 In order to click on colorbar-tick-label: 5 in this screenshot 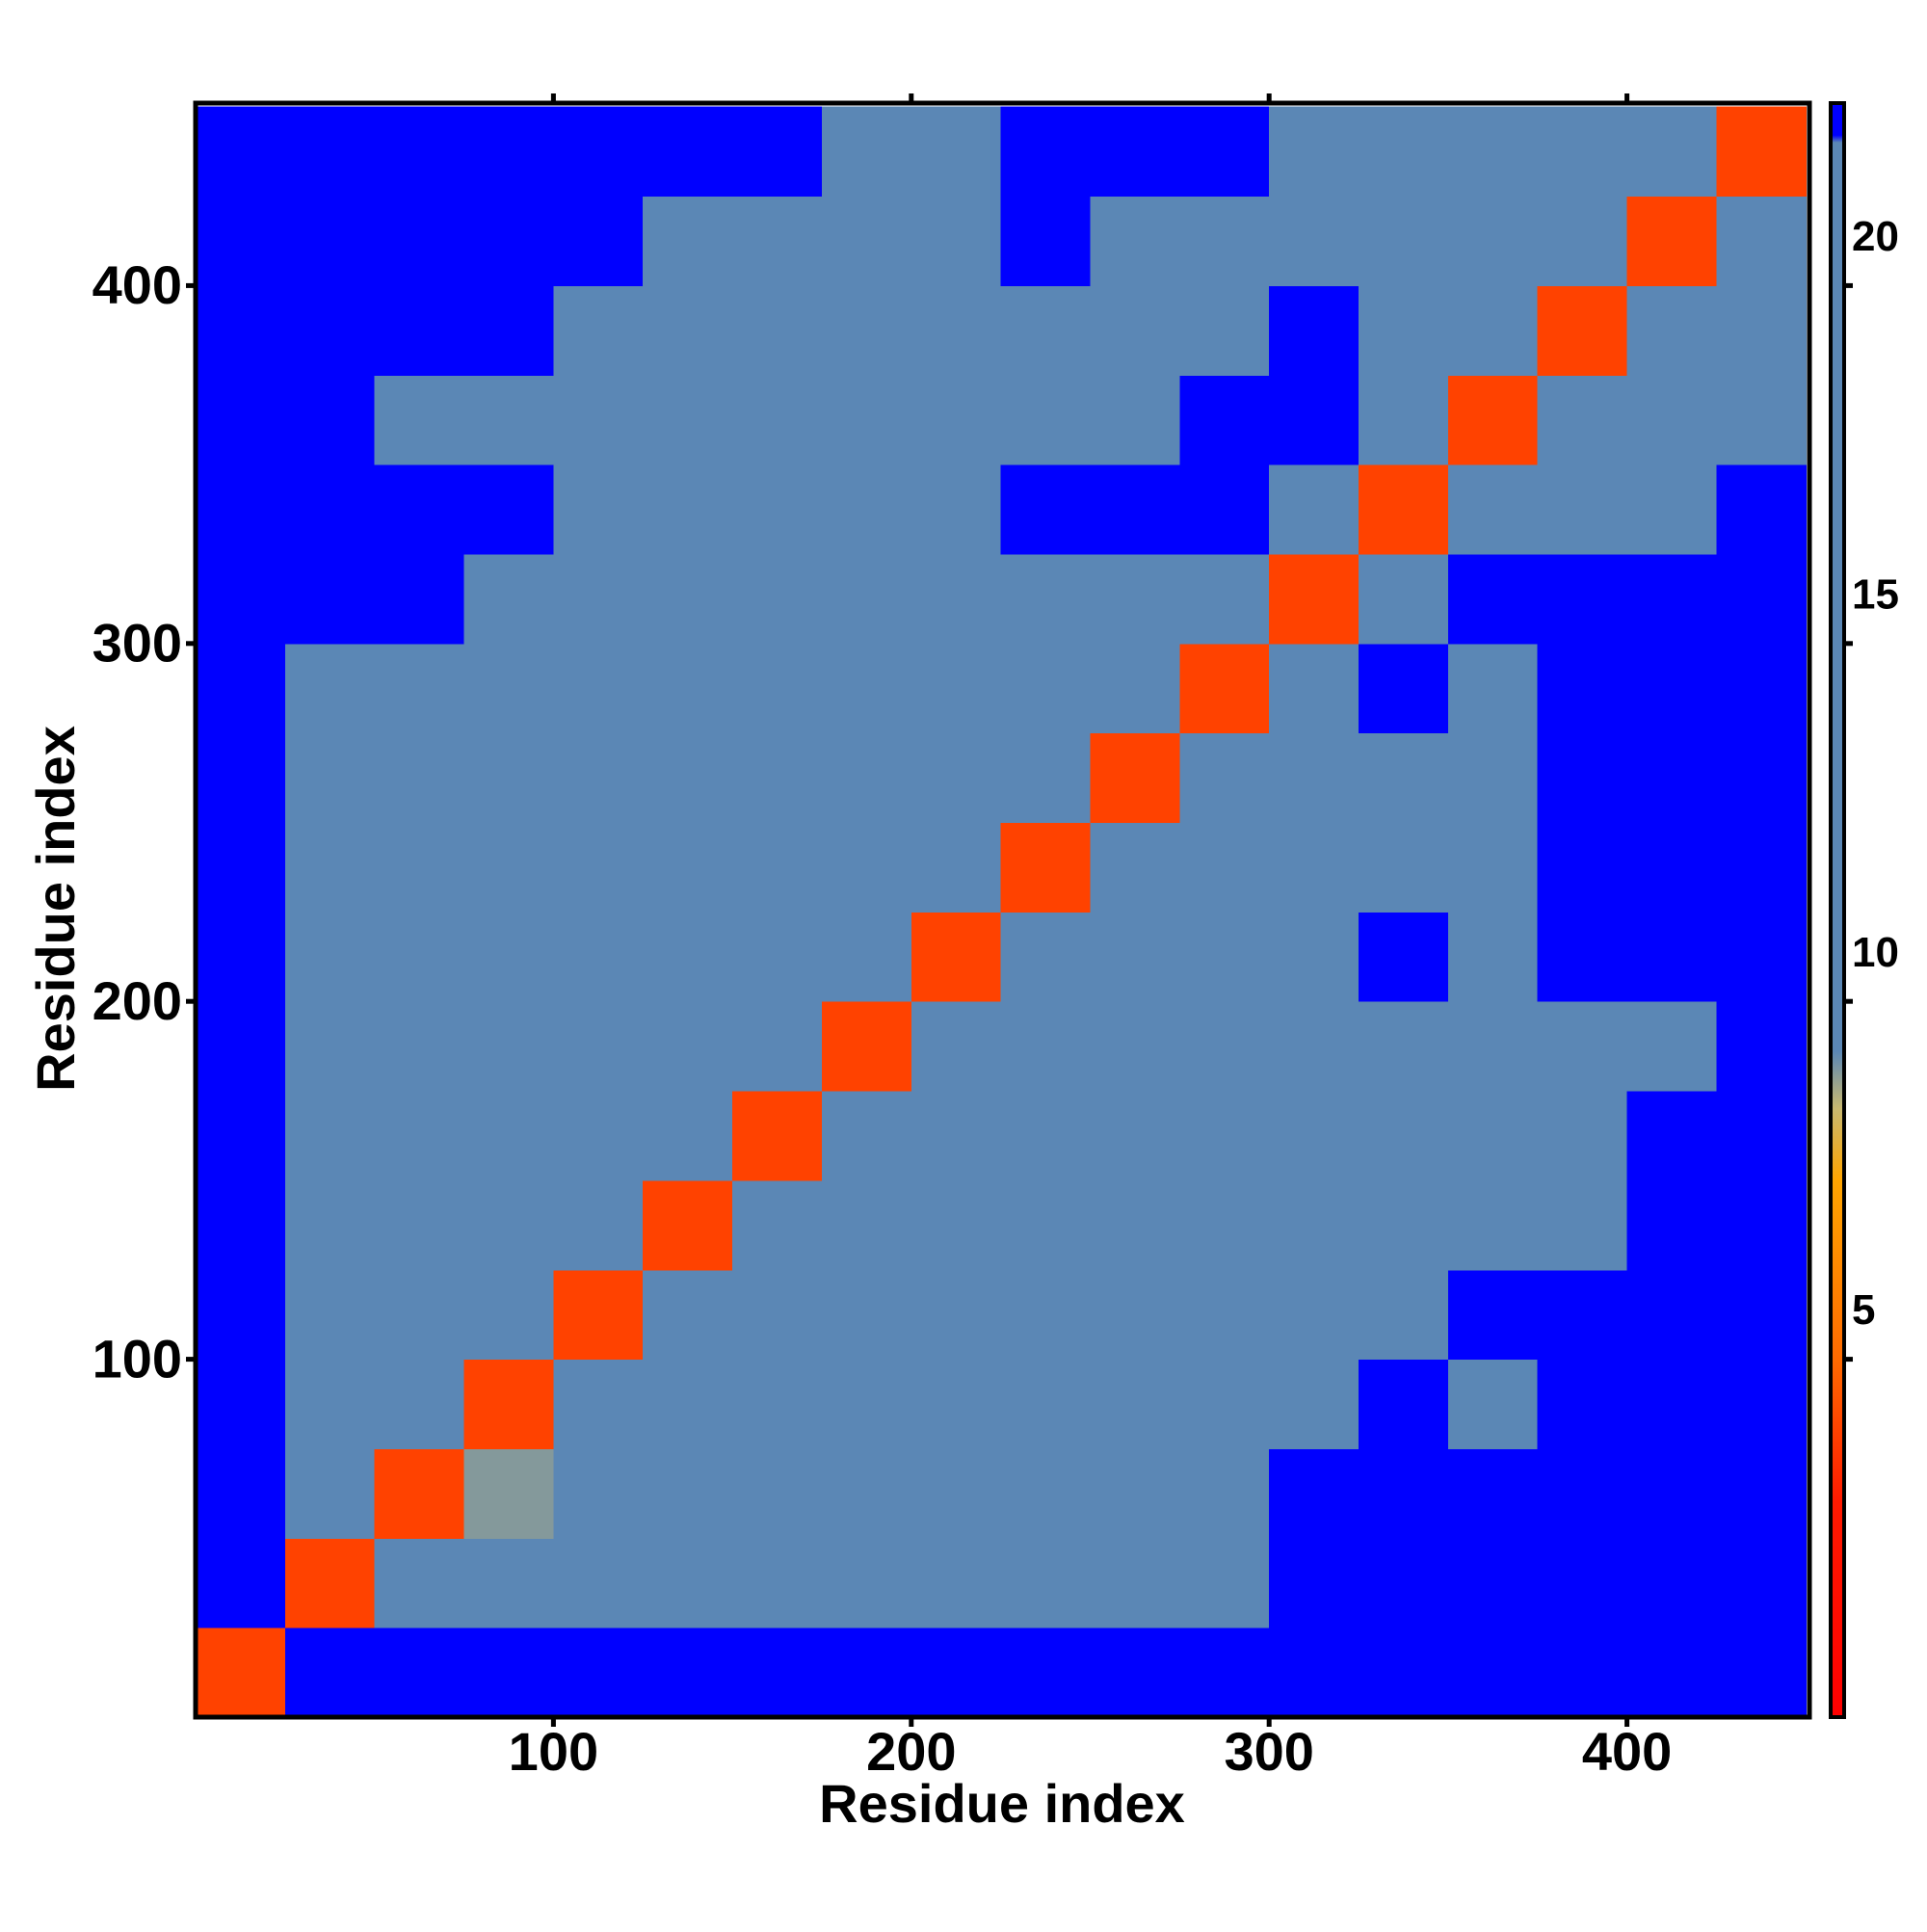, I will do `click(1864, 1310)`.